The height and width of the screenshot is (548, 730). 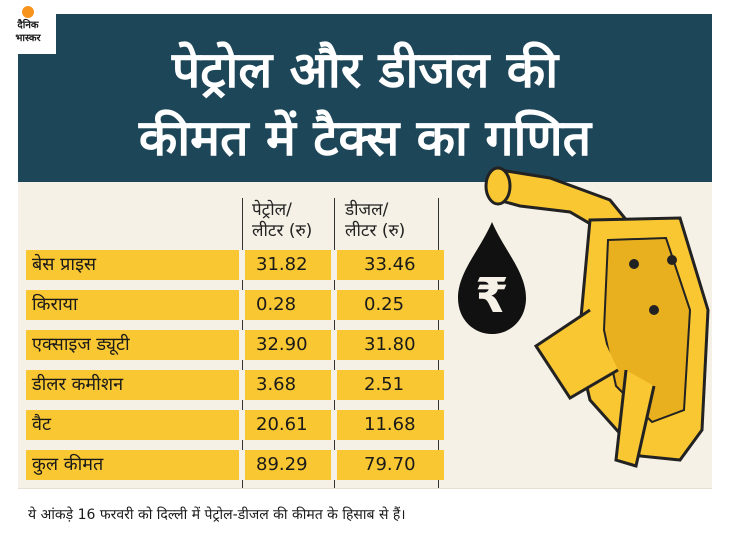 What do you see at coordinates (390, 464) in the screenshot?
I see `diesel-value: 79.70` at bounding box center [390, 464].